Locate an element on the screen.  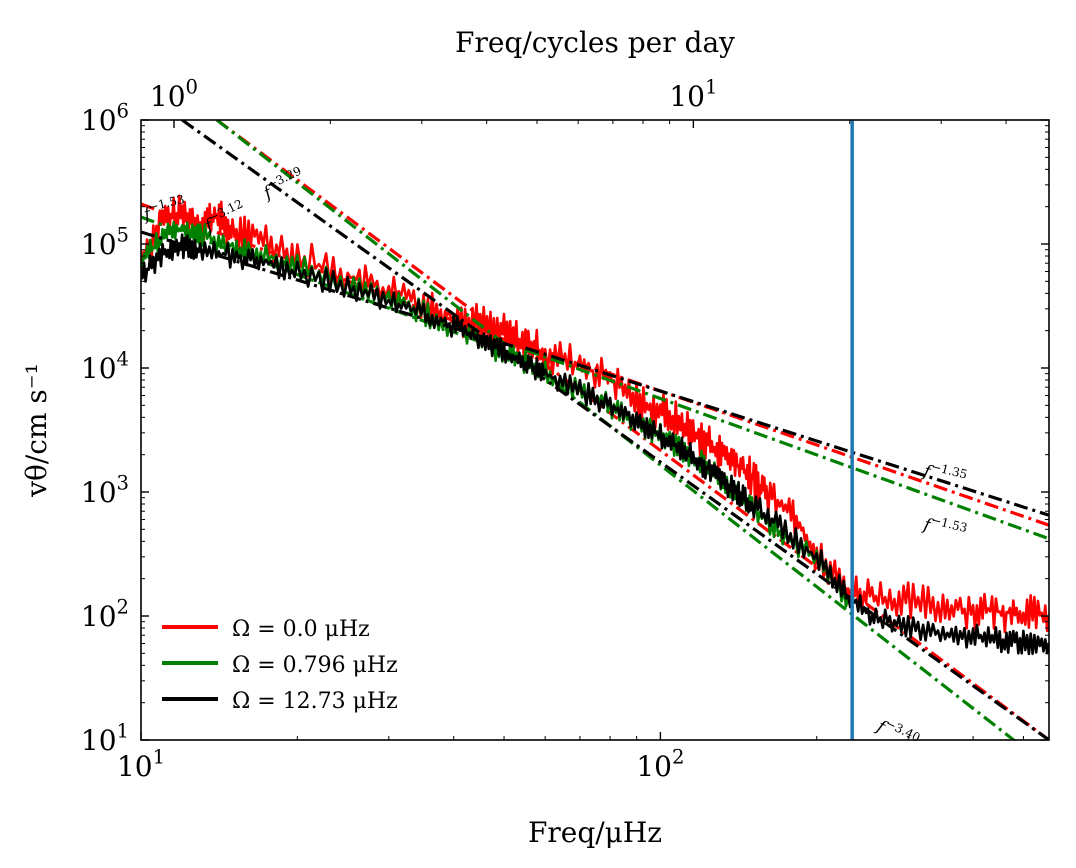
top-tick-label-1: 10¹ is located at coordinates (693, 94).